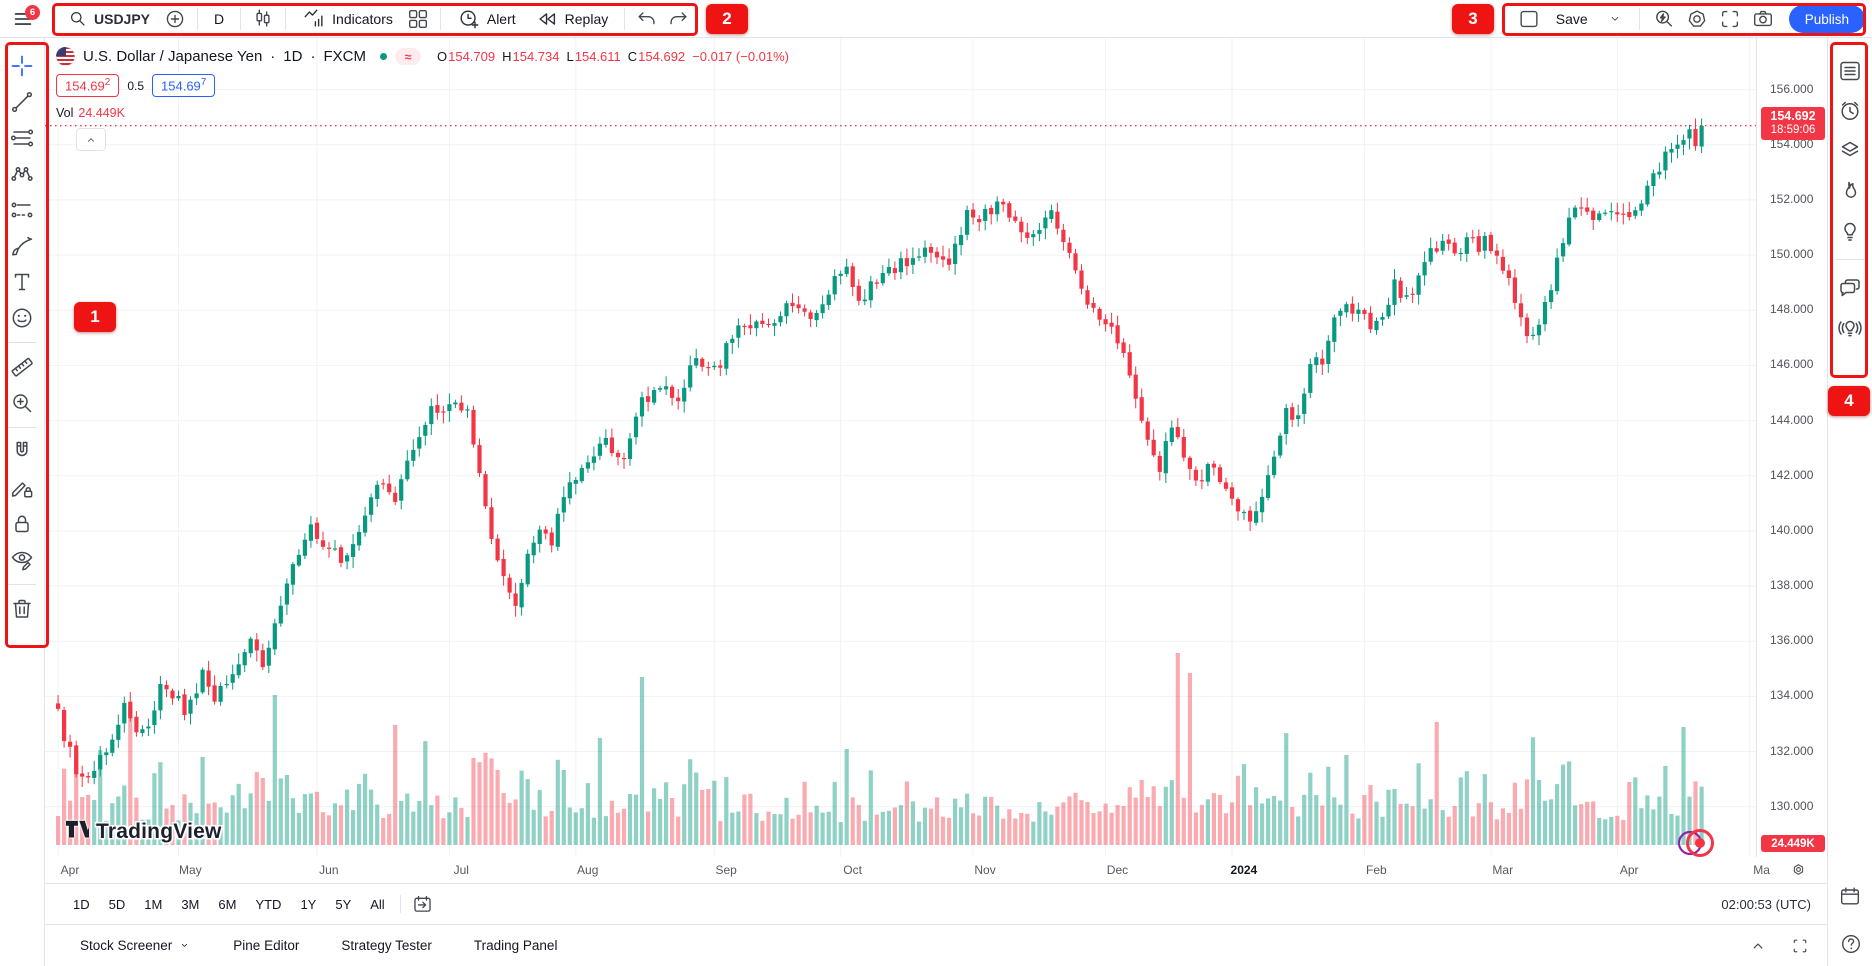  What do you see at coordinates (1850, 151) in the screenshot?
I see `object-tree-icon` at bounding box center [1850, 151].